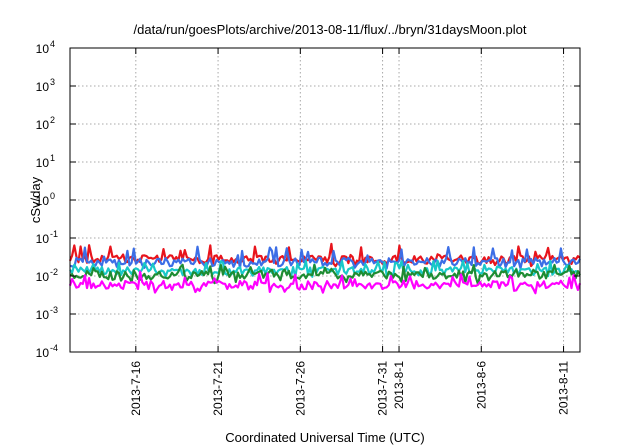 The width and height of the screenshot is (640, 448). I want to click on x-tick-label: 2013-7-26, so click(300, 388).